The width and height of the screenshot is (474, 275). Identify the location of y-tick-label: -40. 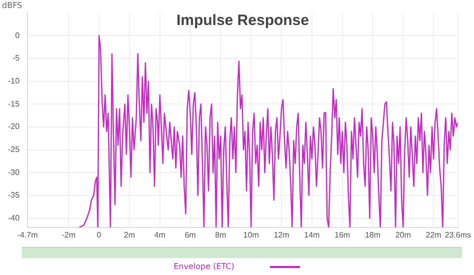
(14, 217).